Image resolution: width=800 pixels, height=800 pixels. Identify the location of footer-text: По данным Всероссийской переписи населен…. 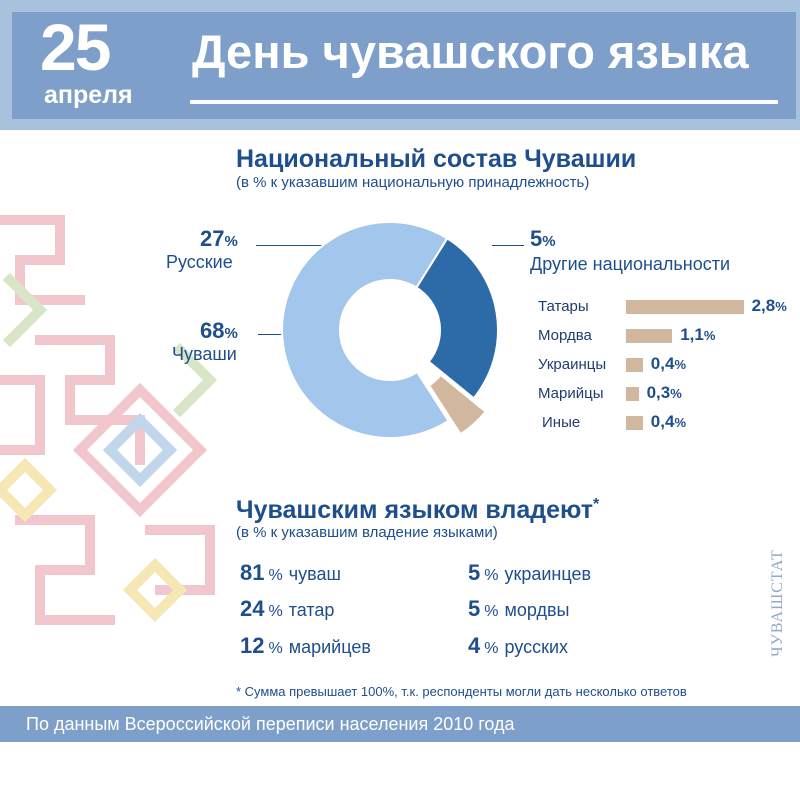
(270, 724).